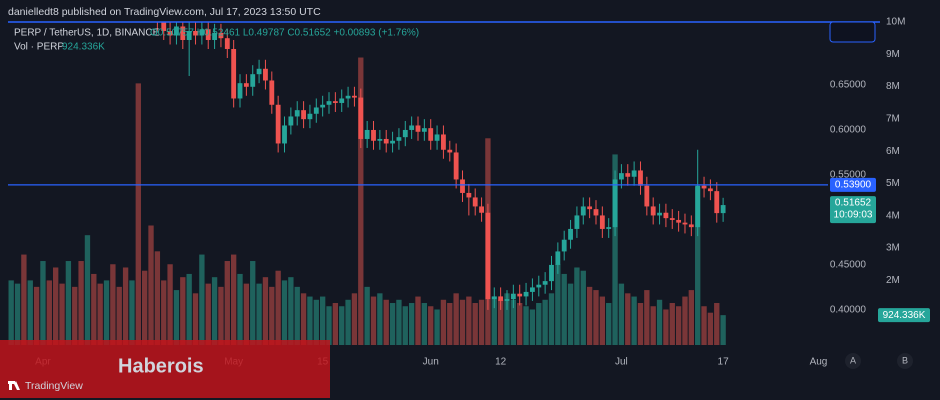 The image size is (940, 400). Describe the element at coordinates (819, 362) in the screenshot. I see `x-tick-label: Aug` at that location.